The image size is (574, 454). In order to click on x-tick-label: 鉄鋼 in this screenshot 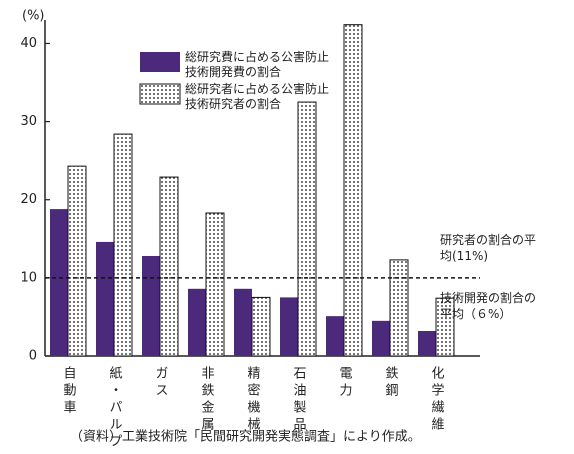, I will do `click(391, 383)`.